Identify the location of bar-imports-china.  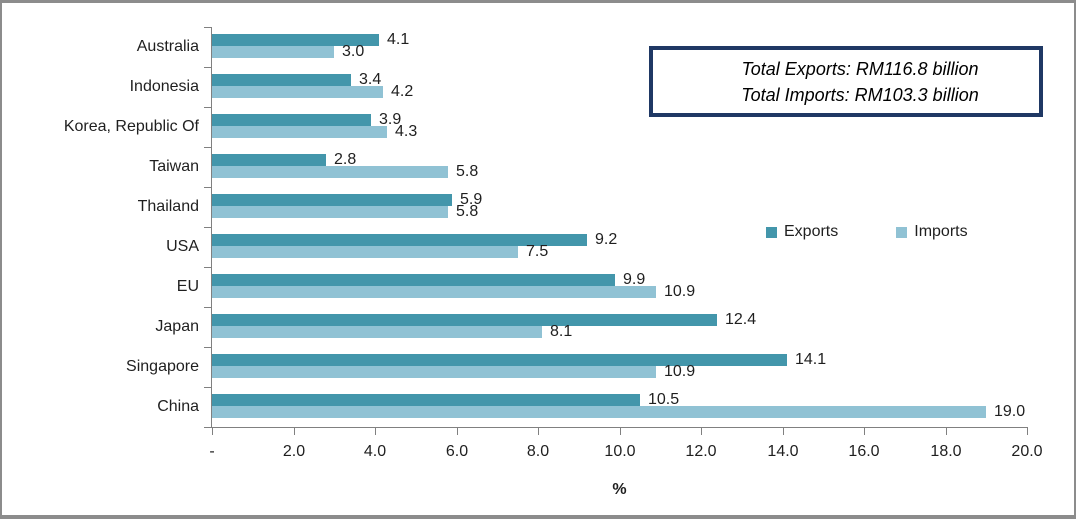
(599, 412).